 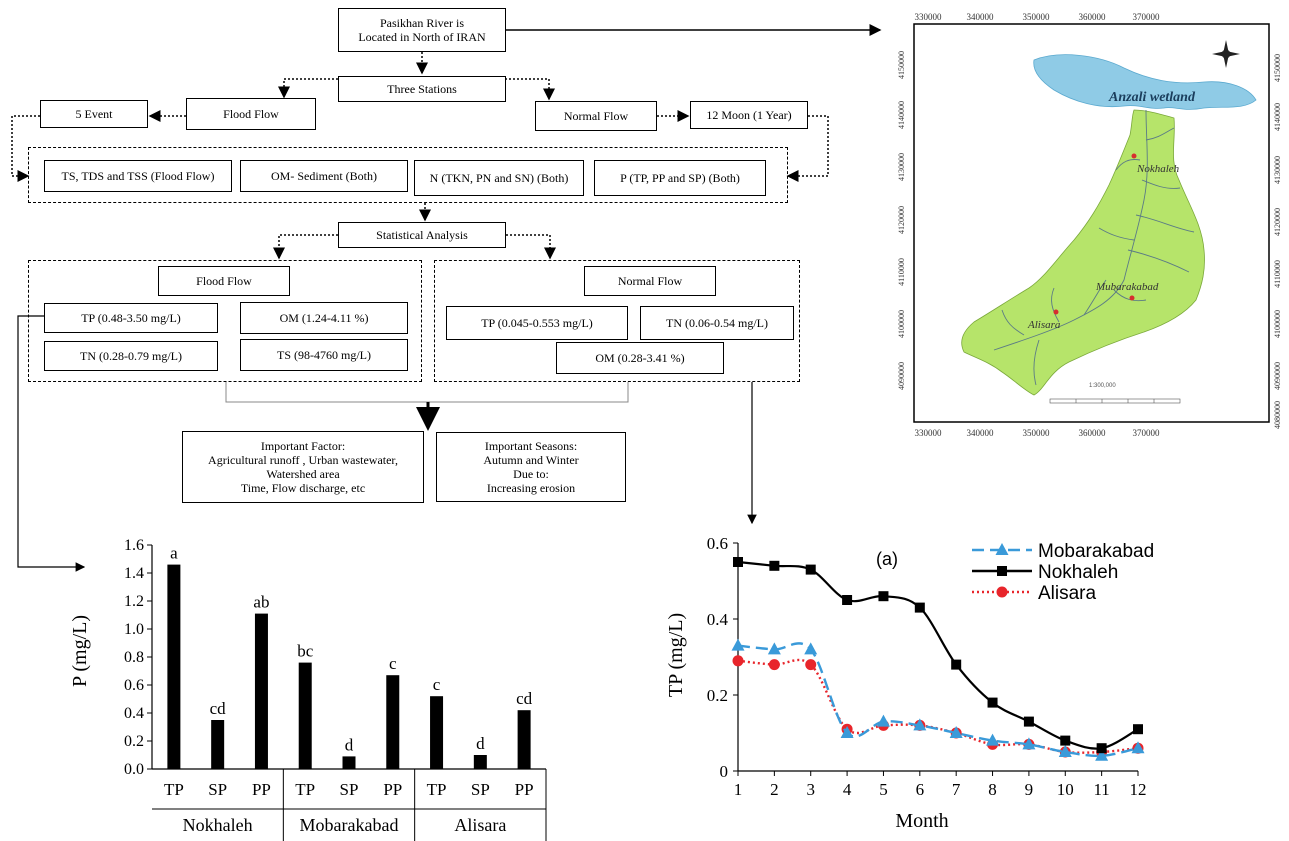 I want to click on arrow-stations-to-flood, so click(x=308, y=88).